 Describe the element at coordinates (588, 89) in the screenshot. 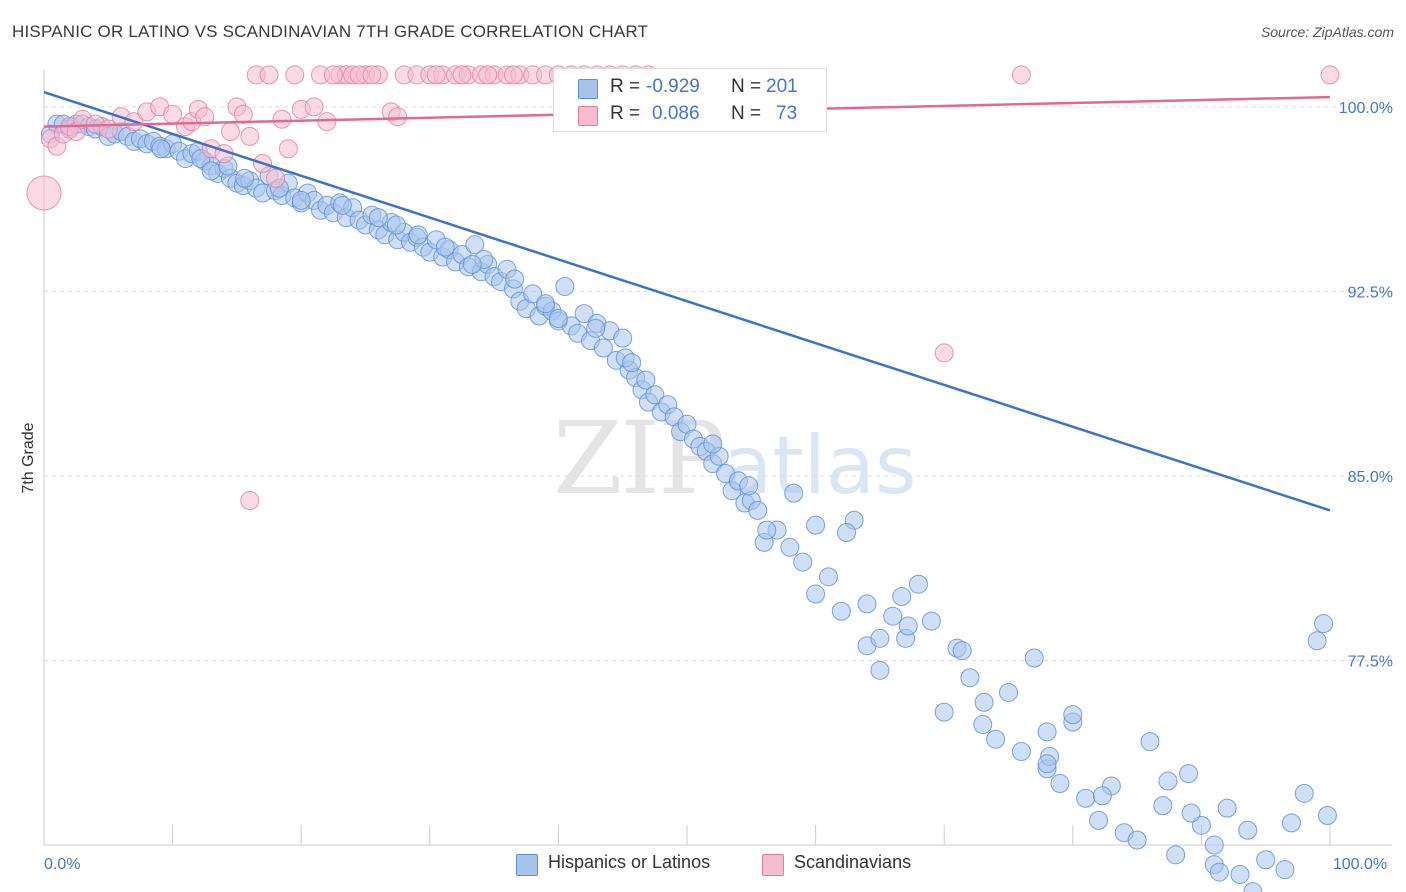

I see `hispanic-swatch` at that location.